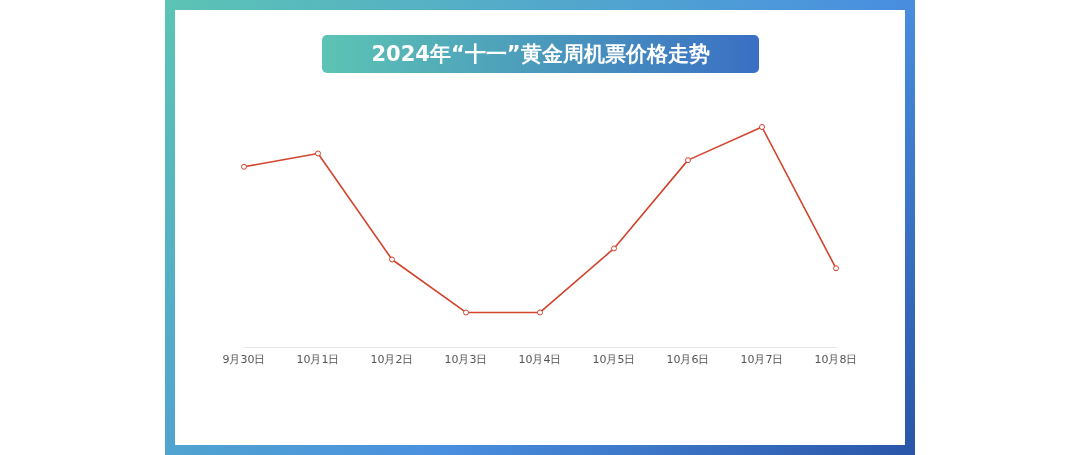 The image size is (1080, 455). I want to click on x-tick-label: 10月2日, so click(392, 360).